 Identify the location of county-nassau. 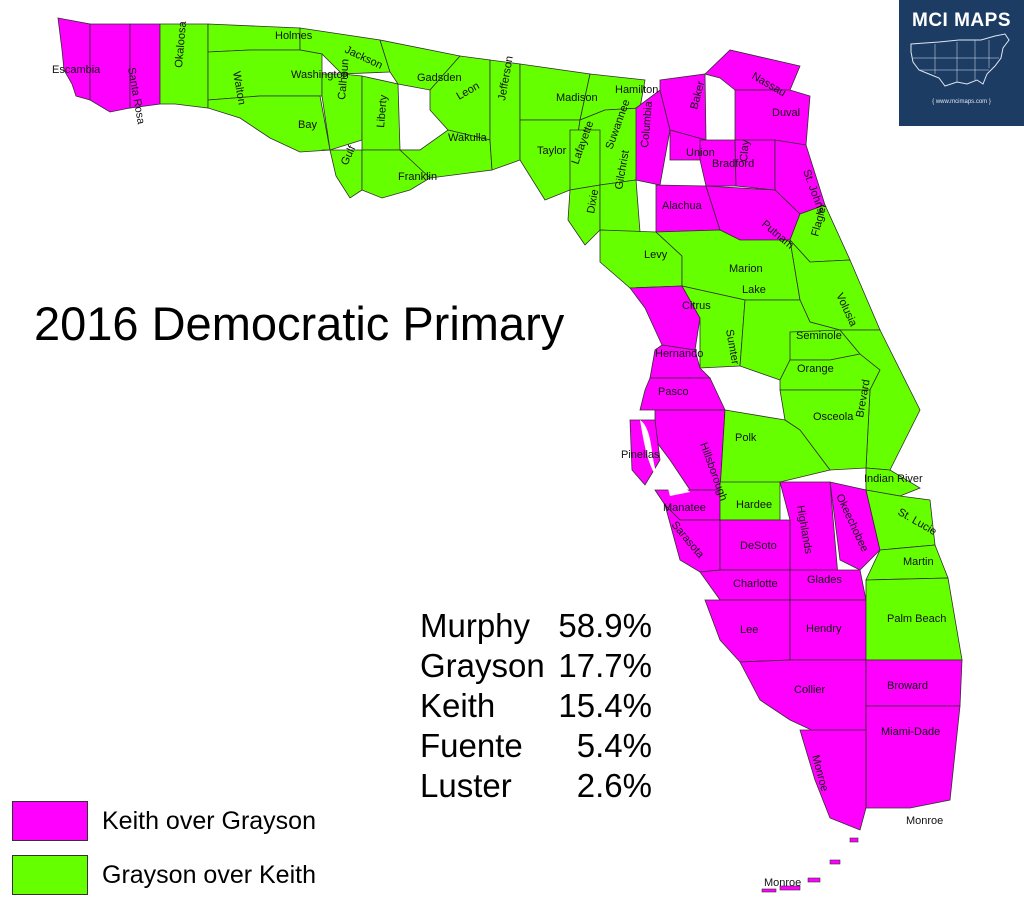
(752, 70).